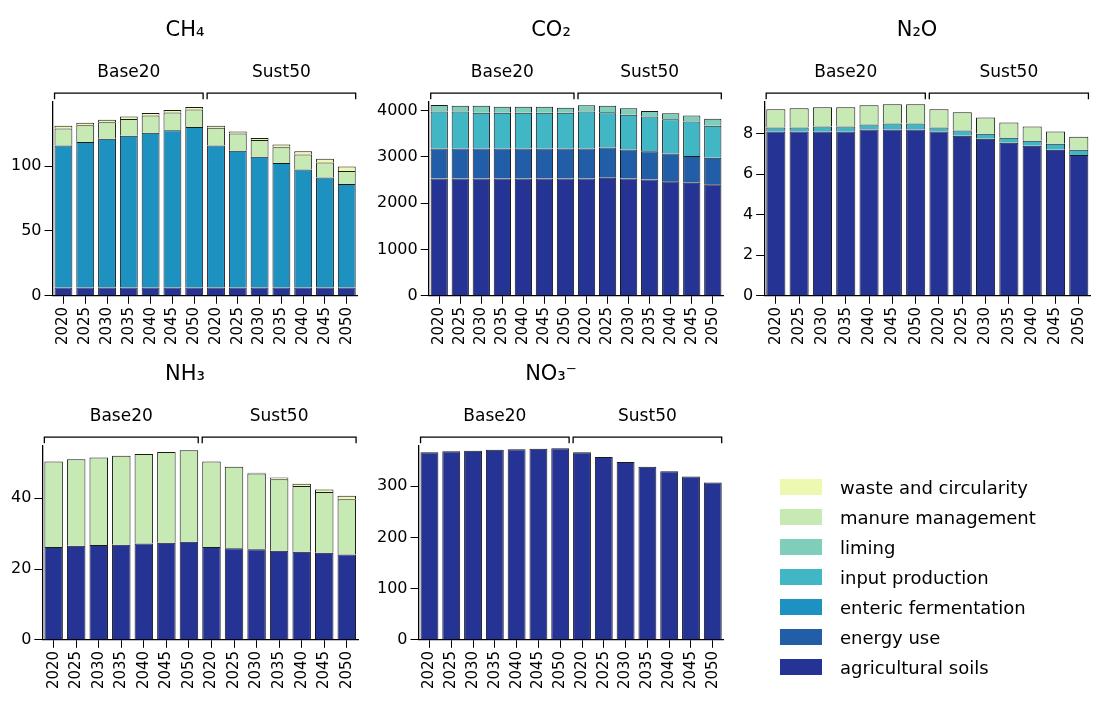 This screenshot has height=703, width=1116. I want to click on y-tick-label: 2000, so click(397, 202).